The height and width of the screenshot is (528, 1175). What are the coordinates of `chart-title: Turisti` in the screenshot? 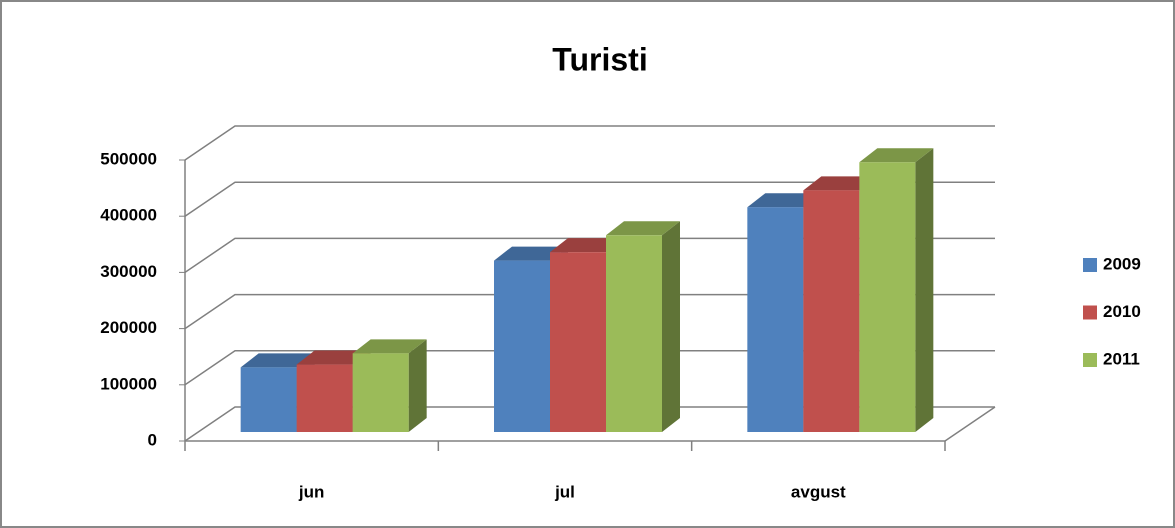 It's located at (599, 59).